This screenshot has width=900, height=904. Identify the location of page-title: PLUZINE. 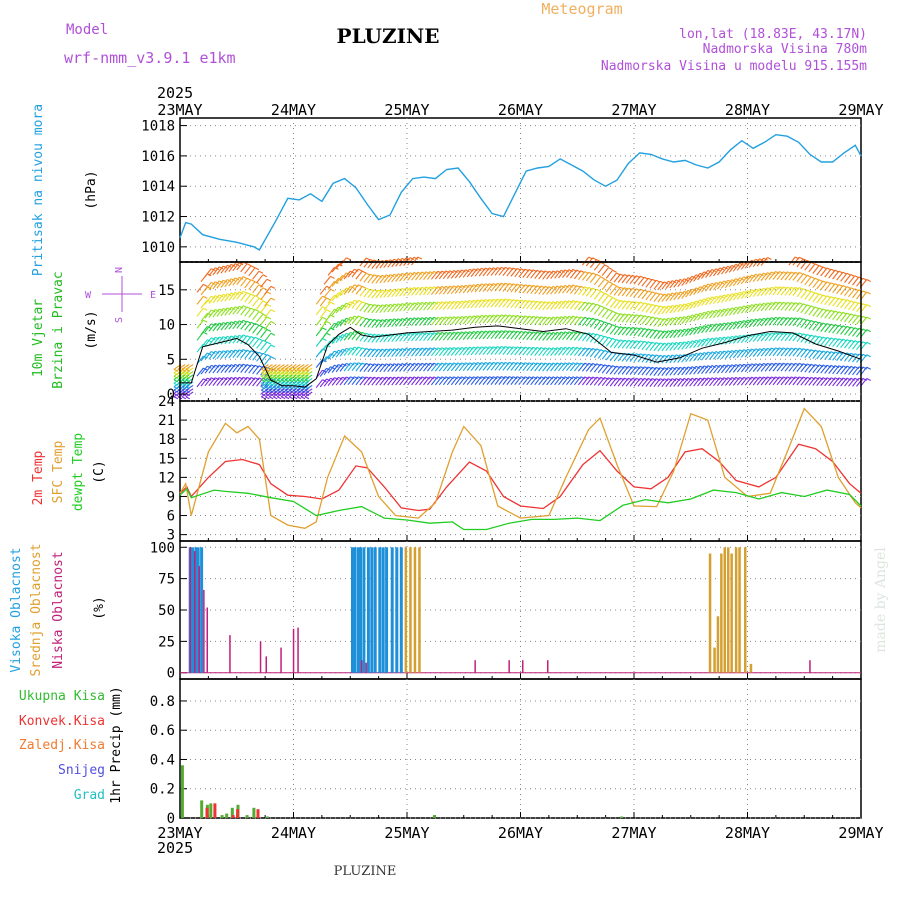
(388, 36).